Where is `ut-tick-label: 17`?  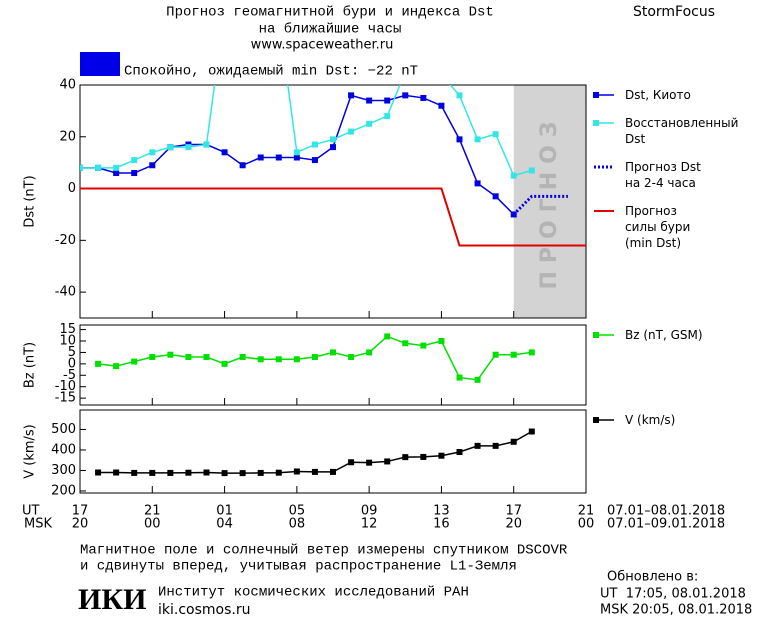
ut-tick-label: 17 is located at coordinates (80, 511).